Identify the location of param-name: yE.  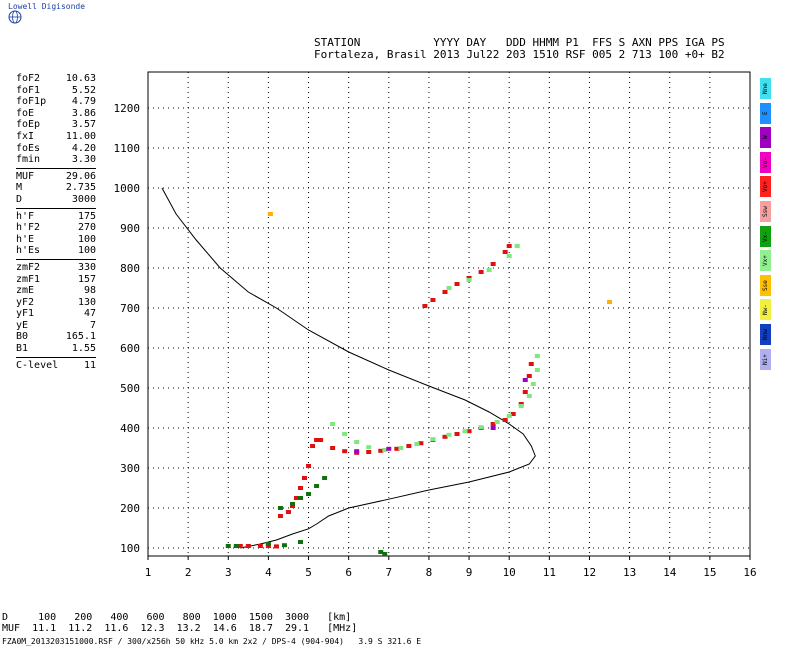
(22, 325).